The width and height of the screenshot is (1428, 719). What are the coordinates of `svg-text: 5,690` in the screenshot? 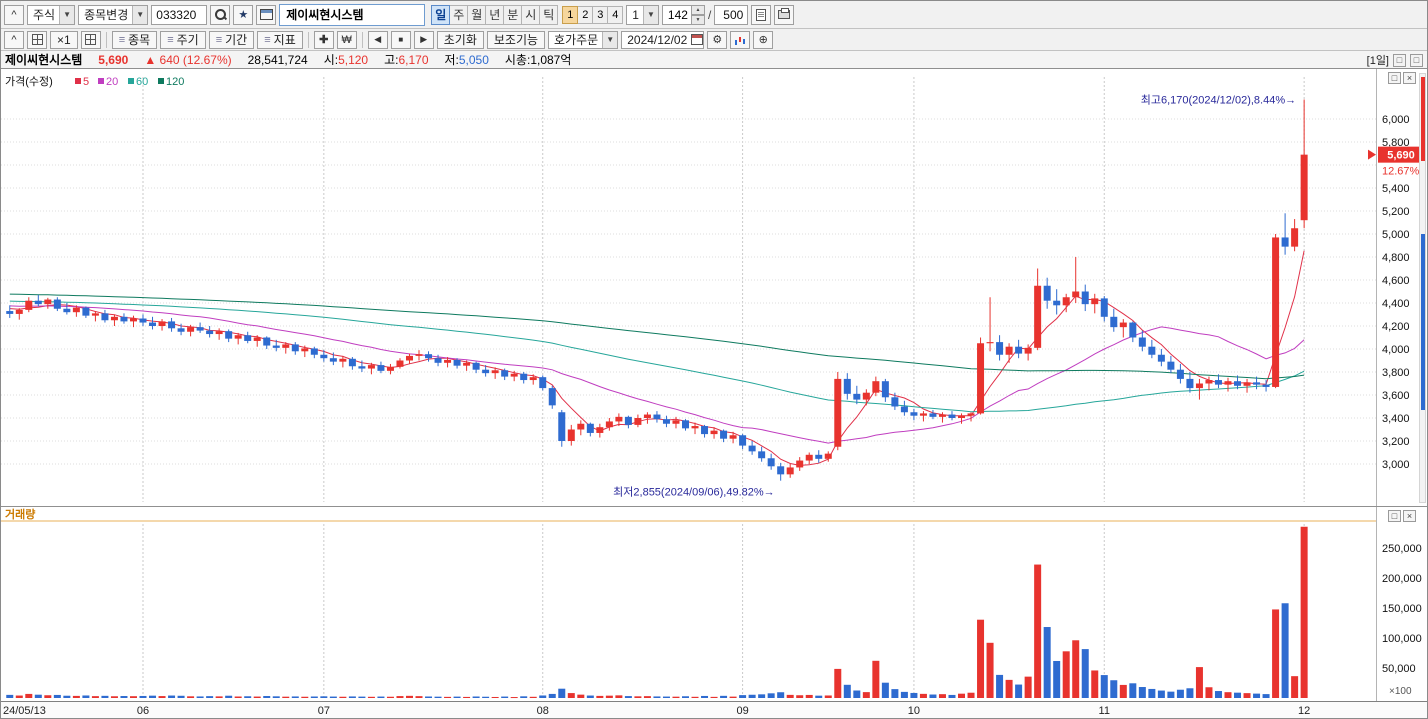 It's located at (1401, 156).